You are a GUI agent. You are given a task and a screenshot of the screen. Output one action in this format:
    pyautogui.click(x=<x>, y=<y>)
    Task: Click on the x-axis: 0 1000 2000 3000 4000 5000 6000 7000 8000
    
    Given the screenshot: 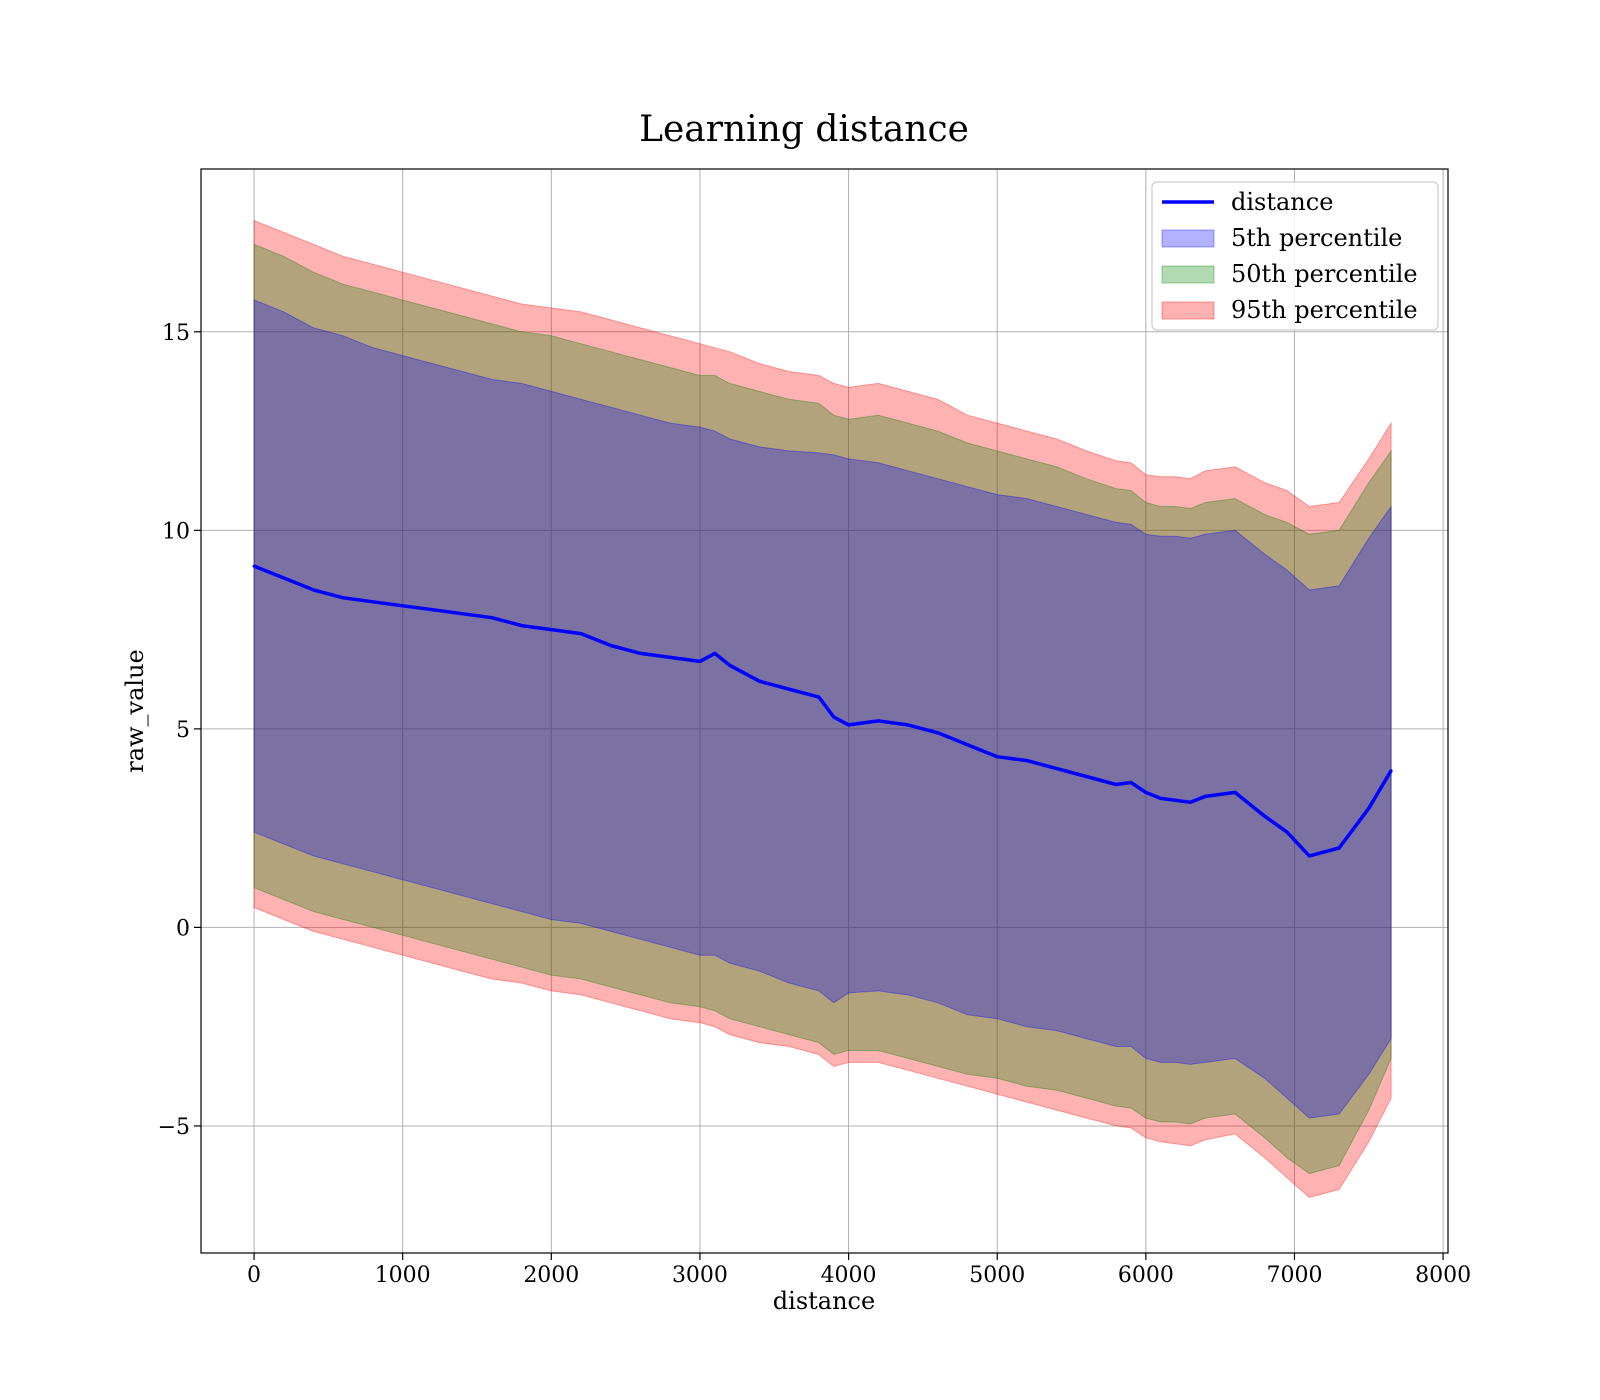 What is the action you would take?
    pyautogui.click(x=859, y=1270)
    